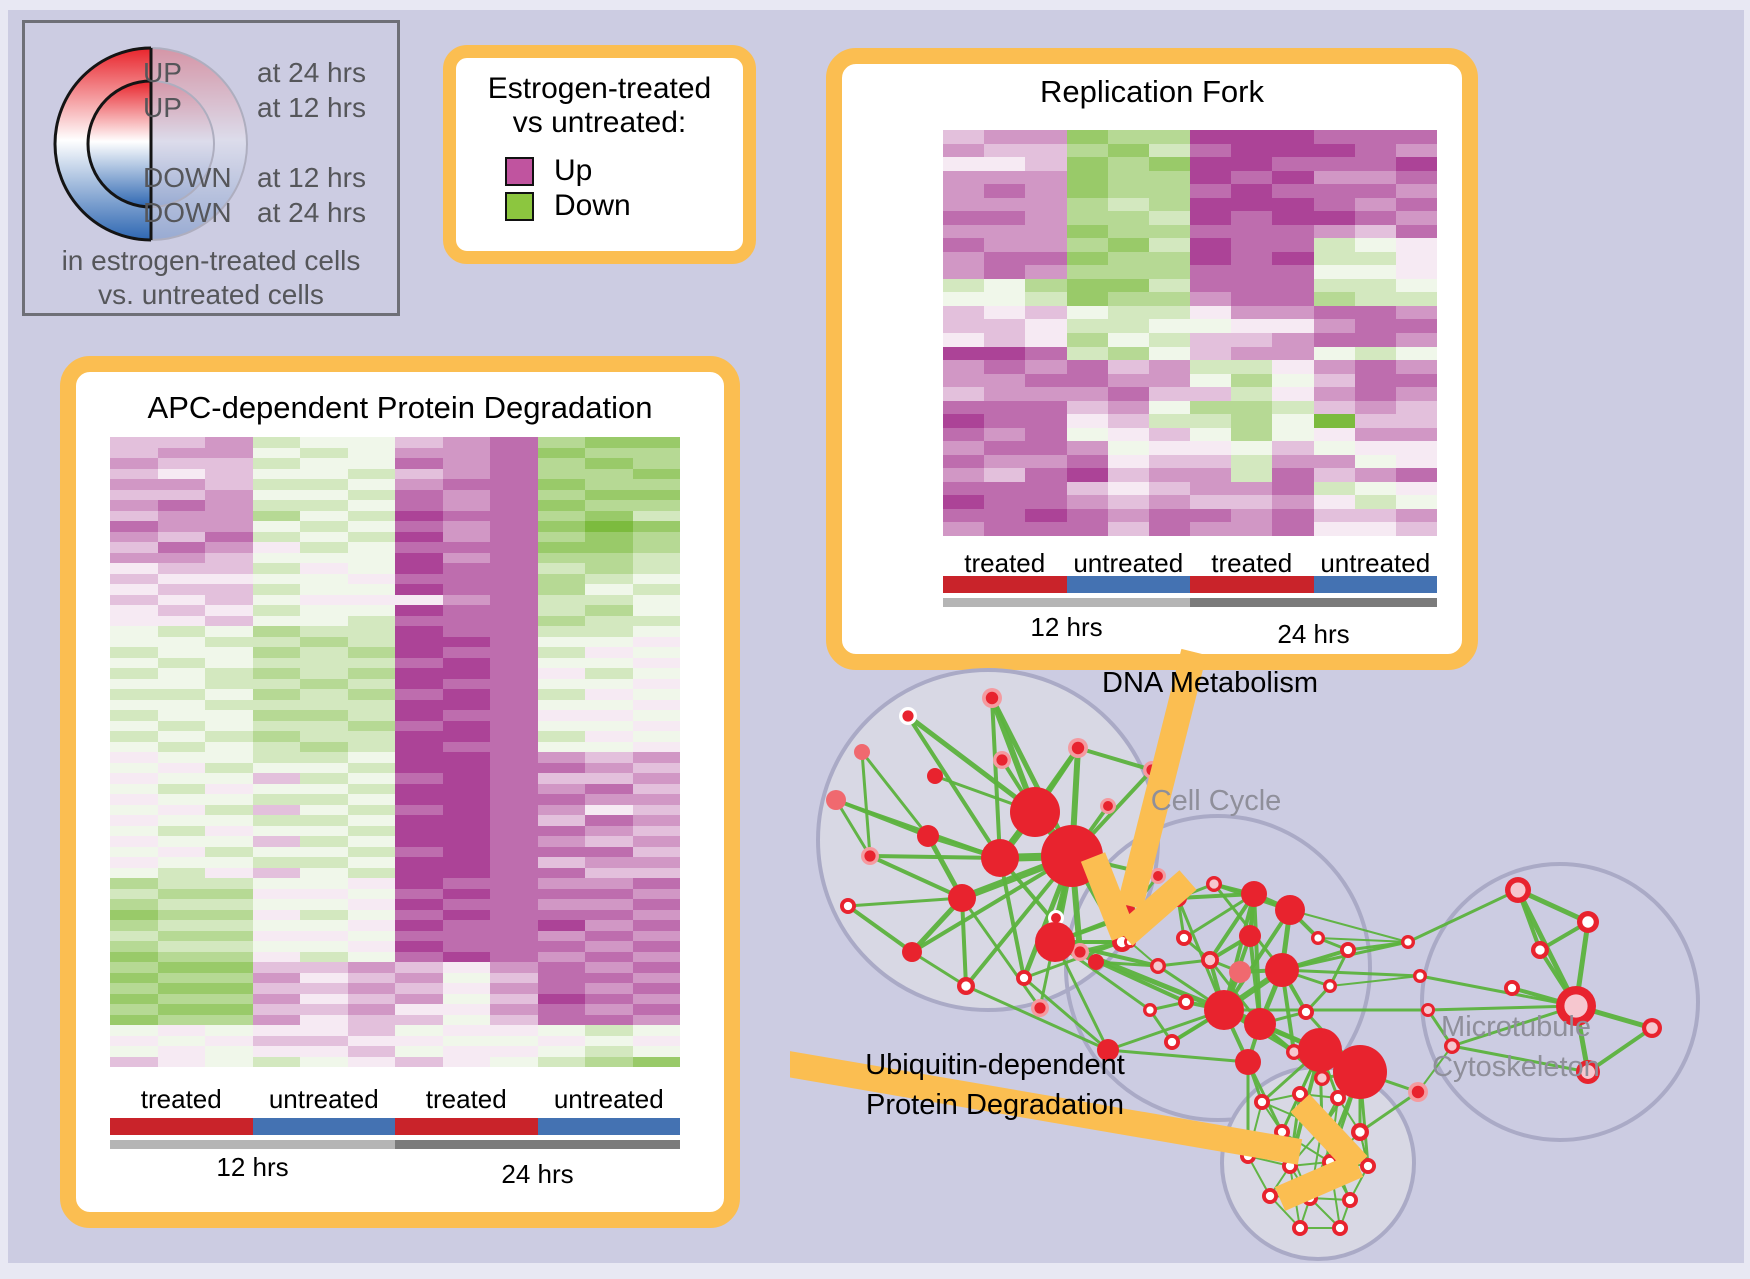 This screenshot has height=1279, width=1750. Describe the element at coordinates (466, 1099) in the screenshot. I see `condition-label: treated` at that location.